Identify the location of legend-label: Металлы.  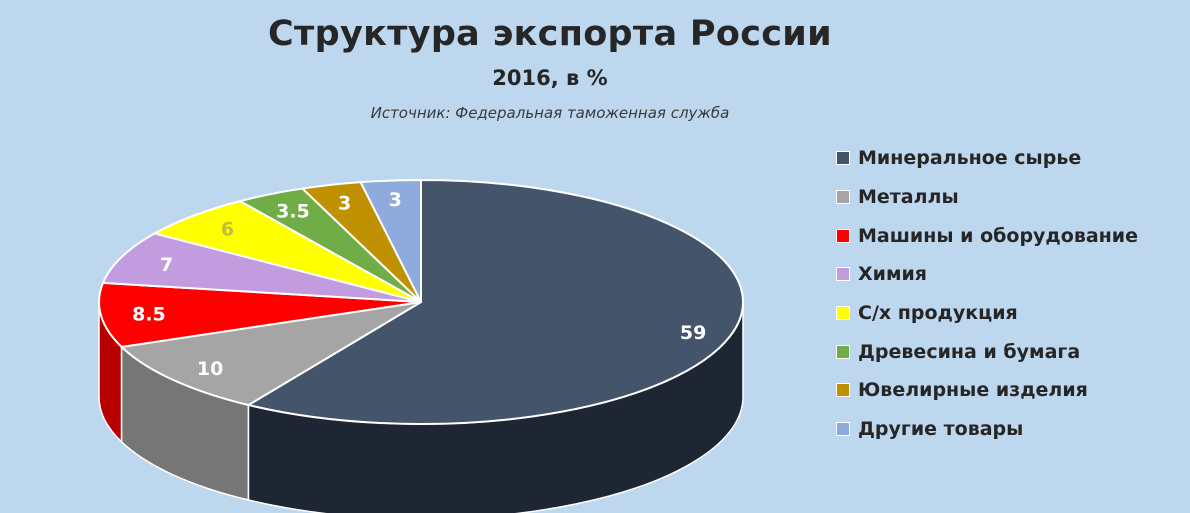
(908, 197).